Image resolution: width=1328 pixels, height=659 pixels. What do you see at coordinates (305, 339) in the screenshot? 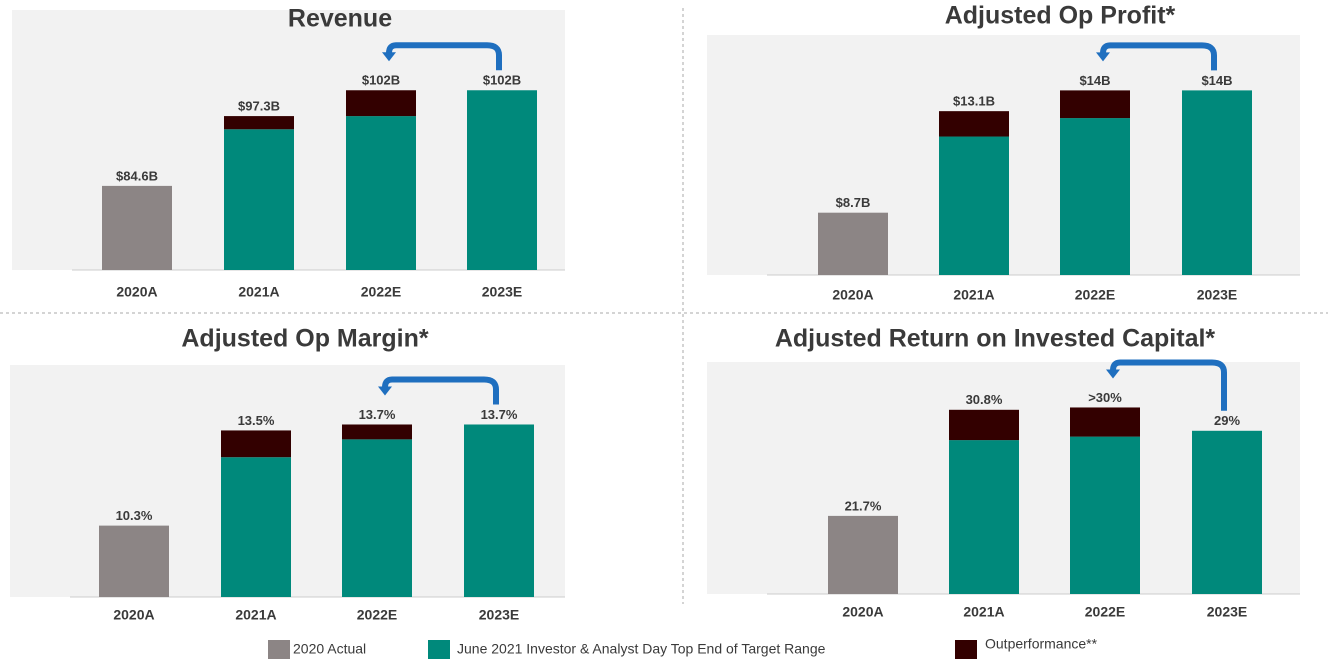
I see `chart-title: Adjusted Op Margin*` at bounding box center [305, 339].